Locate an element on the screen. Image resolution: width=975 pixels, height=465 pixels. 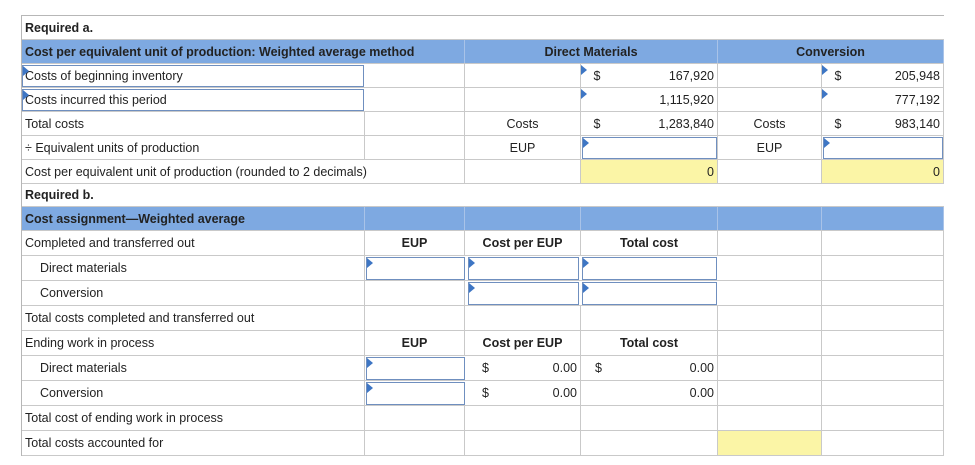
ending-conv-total: 0.00 is located at coordinates (649, 393).